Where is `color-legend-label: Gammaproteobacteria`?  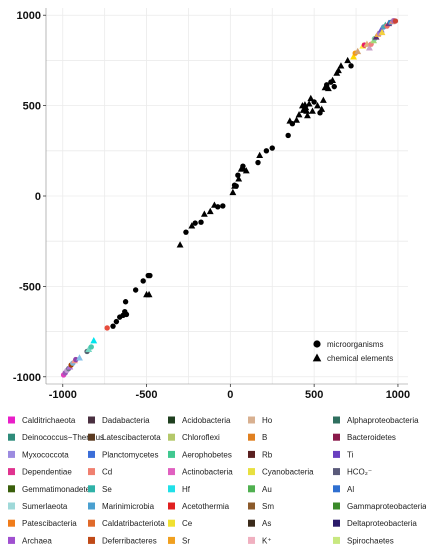 color-legend-label: Gammaproteobacteria is located at coordinates (386, 506).